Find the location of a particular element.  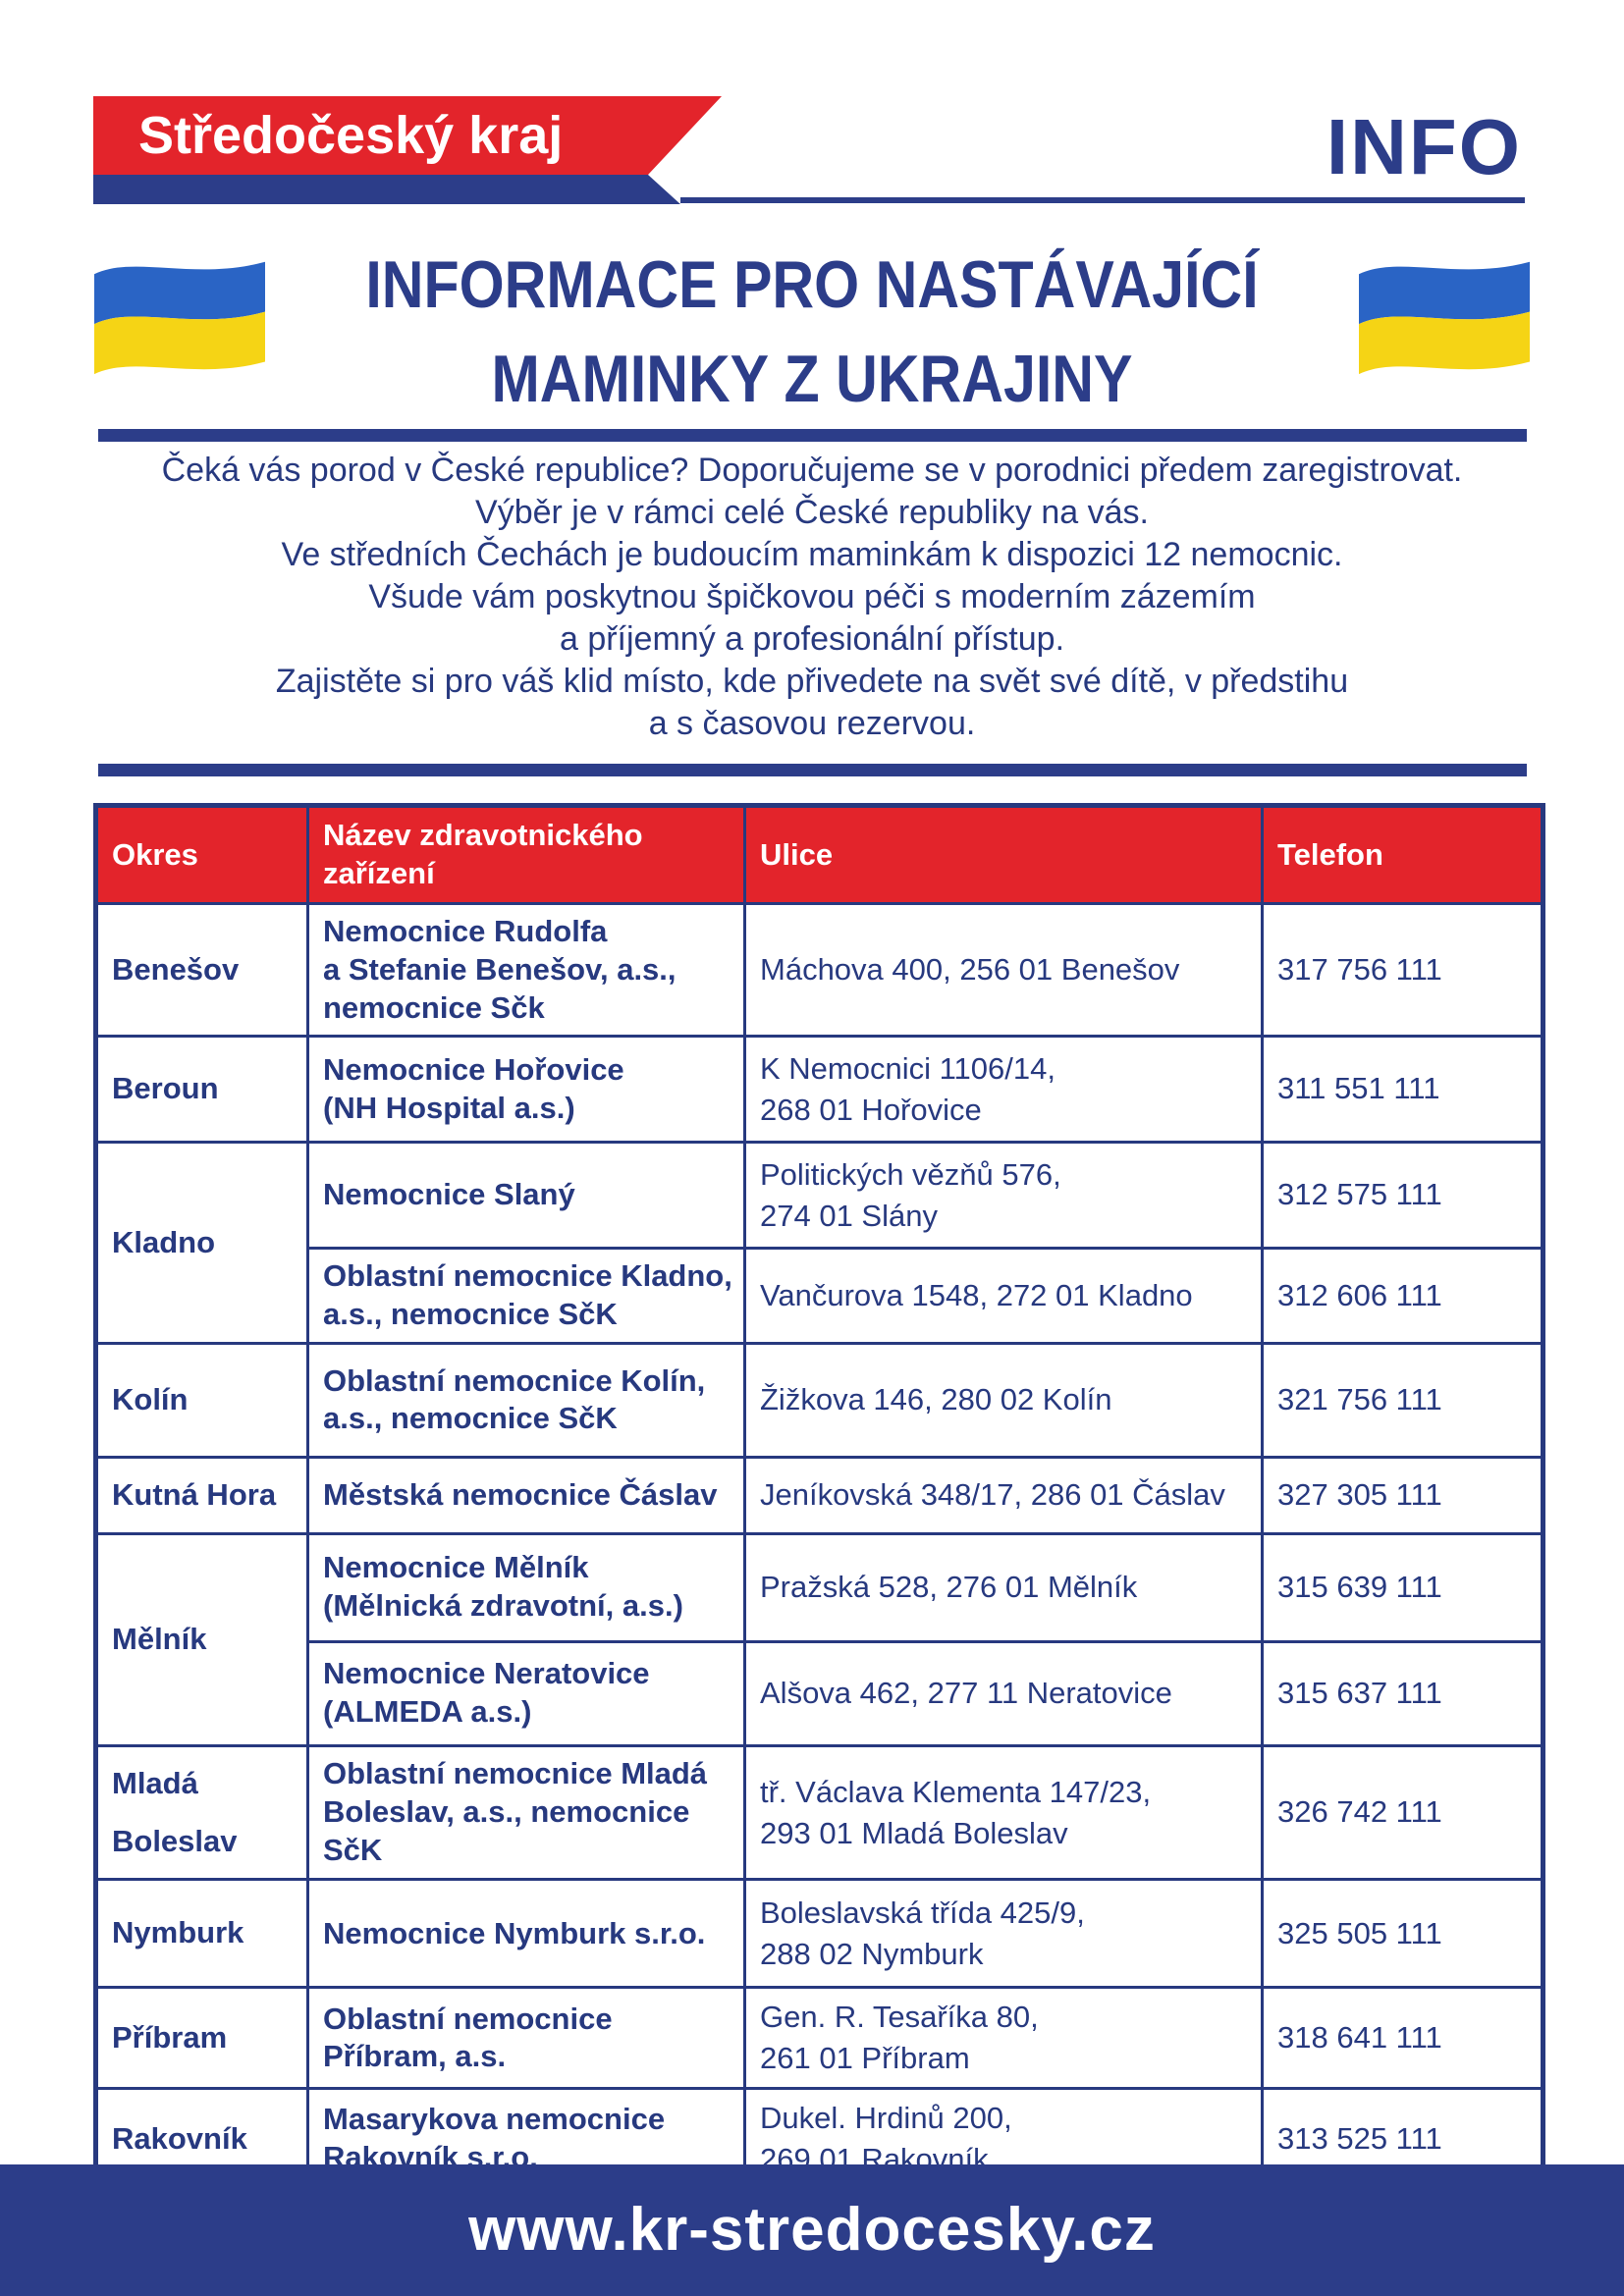

address-cell: Pražská 528, 276 01 Mělník is located at coordinates (1003, 1587).